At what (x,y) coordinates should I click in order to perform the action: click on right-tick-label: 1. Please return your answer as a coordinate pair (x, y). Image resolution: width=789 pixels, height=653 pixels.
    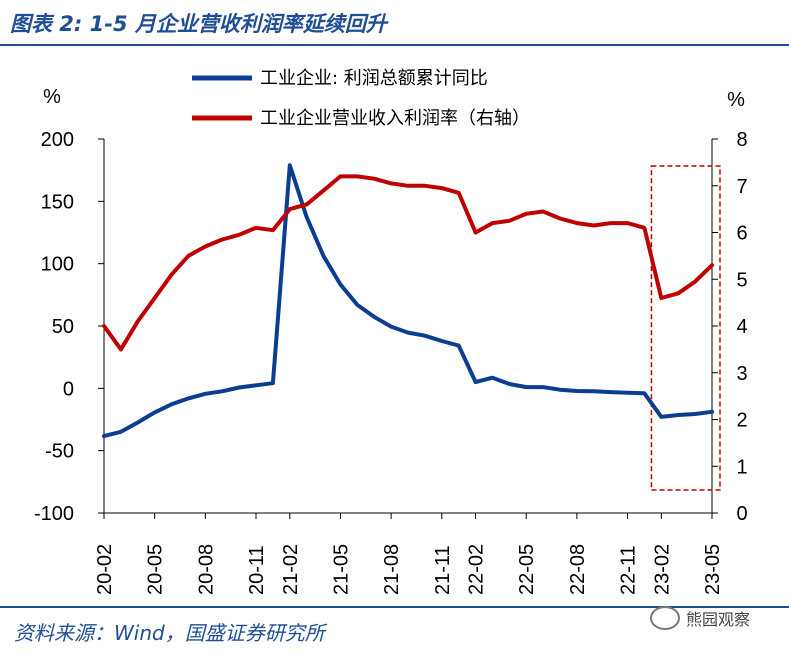
    Looking at the image, I should click on (741, 467).